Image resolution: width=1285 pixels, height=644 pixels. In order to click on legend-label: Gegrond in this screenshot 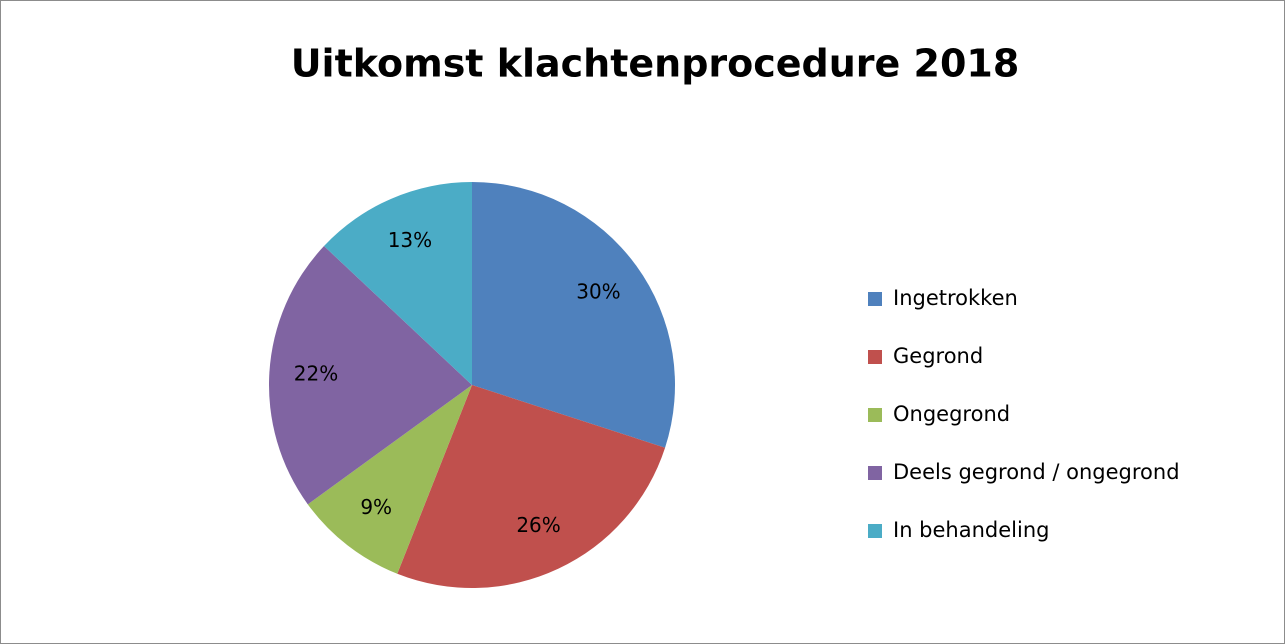, I will do `click(938, 356)`.